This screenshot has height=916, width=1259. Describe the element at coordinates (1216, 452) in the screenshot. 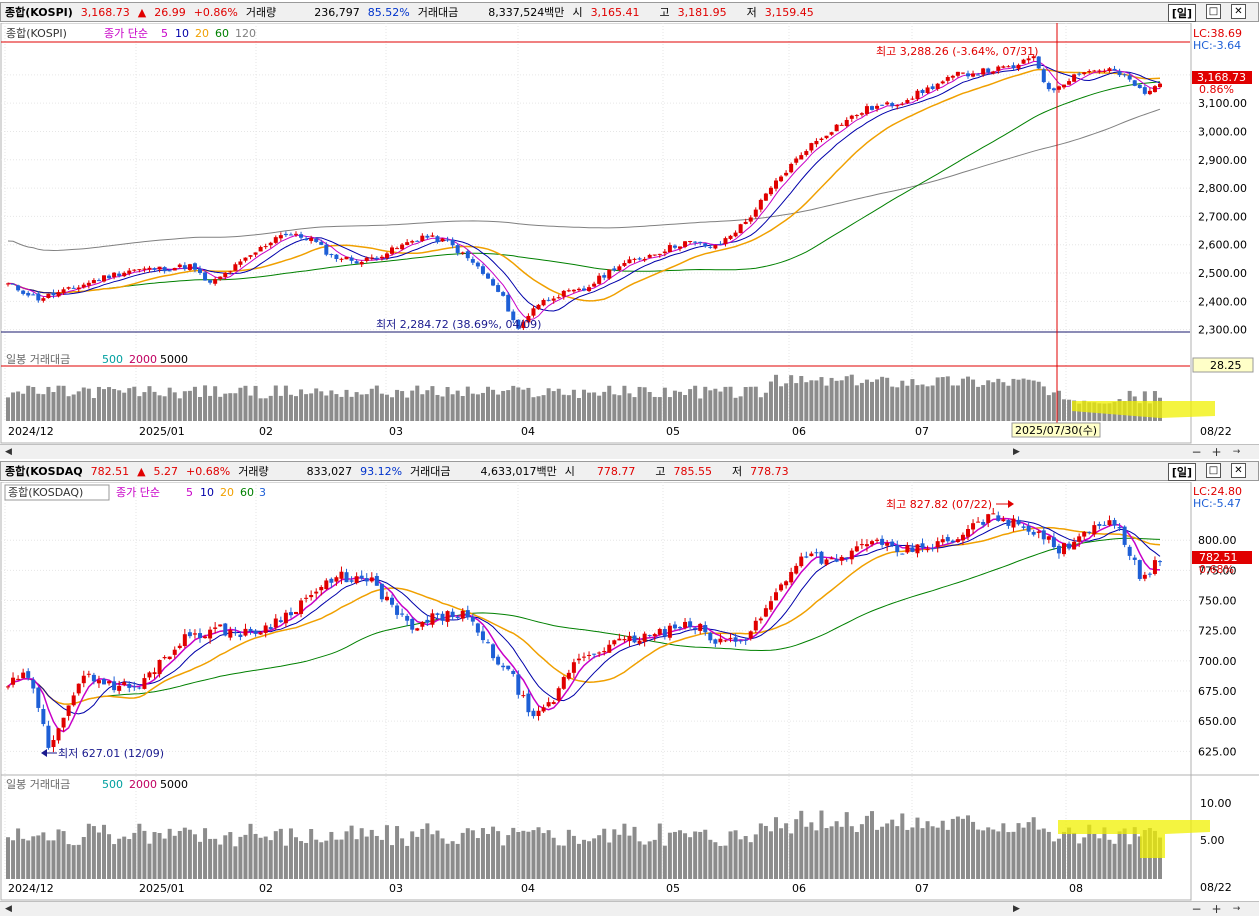

I see `kospi-zoom-in-icon: +` at that location.